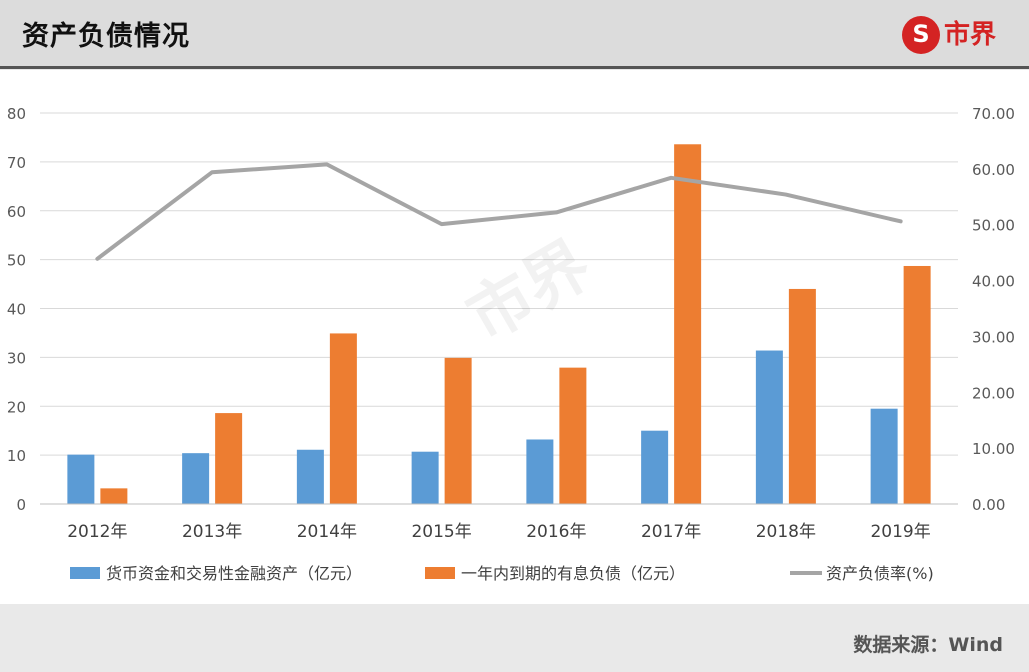 The width and height of the screenshot is (1029, 672). I want to click on y-right-tick-label: 20.00, so click(993, 393).